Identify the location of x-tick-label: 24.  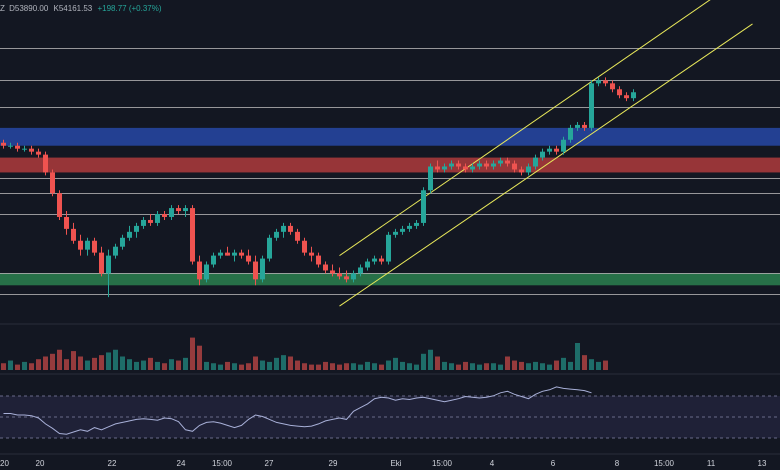
(181, 463).